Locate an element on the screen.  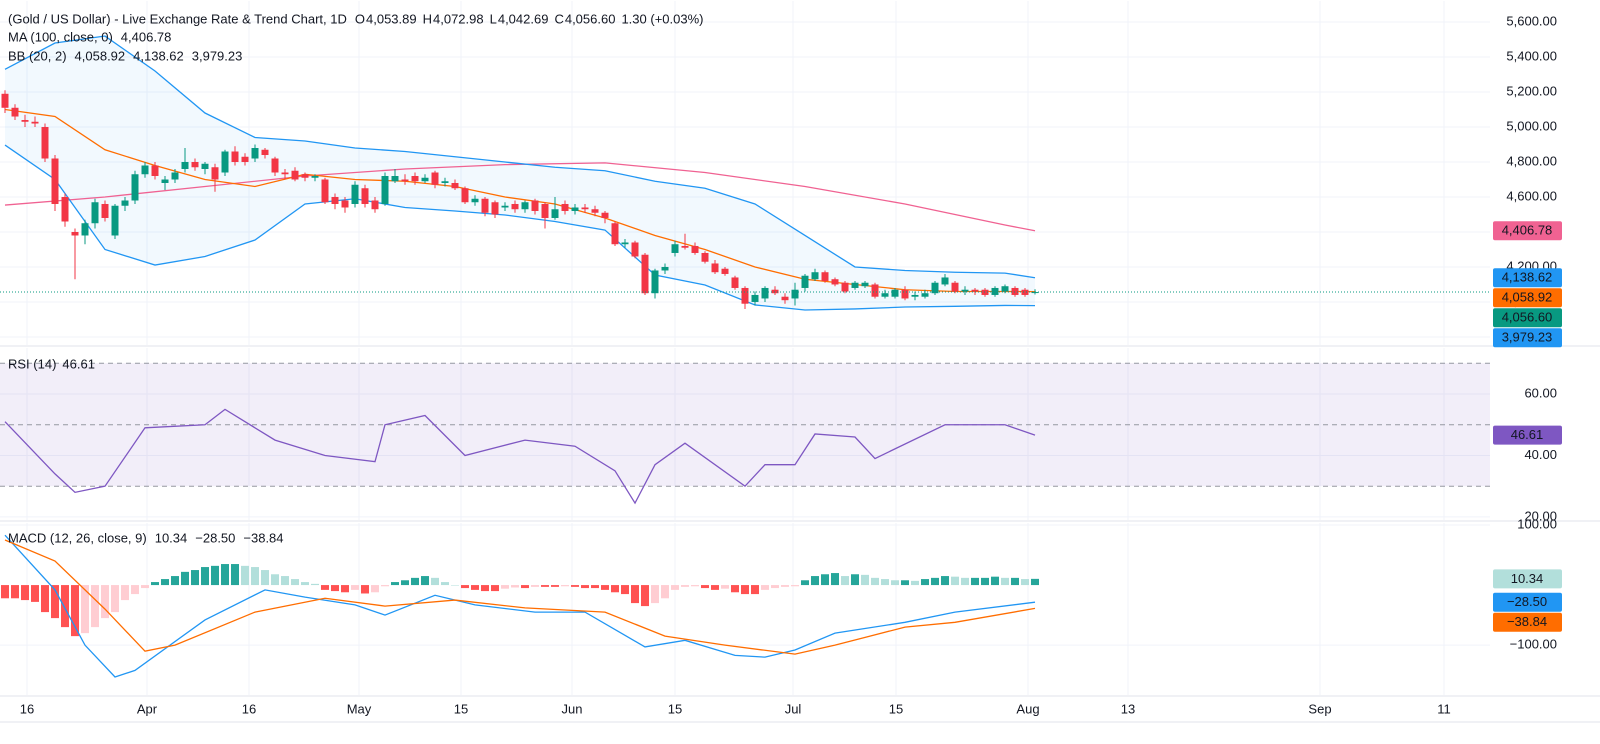
x-tick-label: 16 is located at coordinates (249, 708).